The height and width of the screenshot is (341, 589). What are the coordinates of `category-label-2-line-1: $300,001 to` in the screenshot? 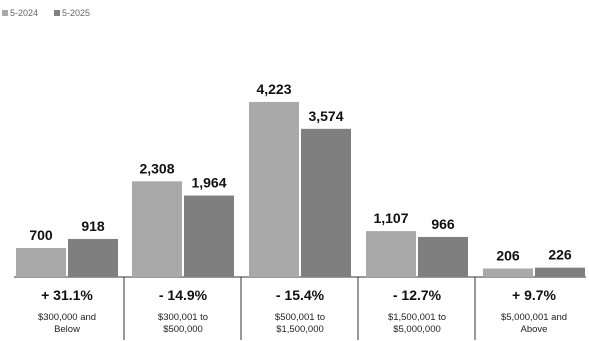 It's located at (183, 317).